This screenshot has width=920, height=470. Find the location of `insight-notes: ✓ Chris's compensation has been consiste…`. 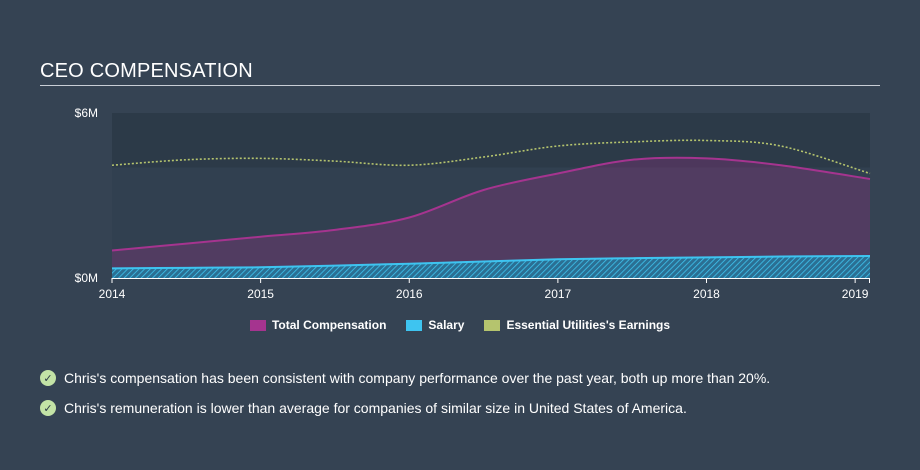

insight-notes: ✓ Chris's compensation has been consiste… is located at coordinates (405, 398).